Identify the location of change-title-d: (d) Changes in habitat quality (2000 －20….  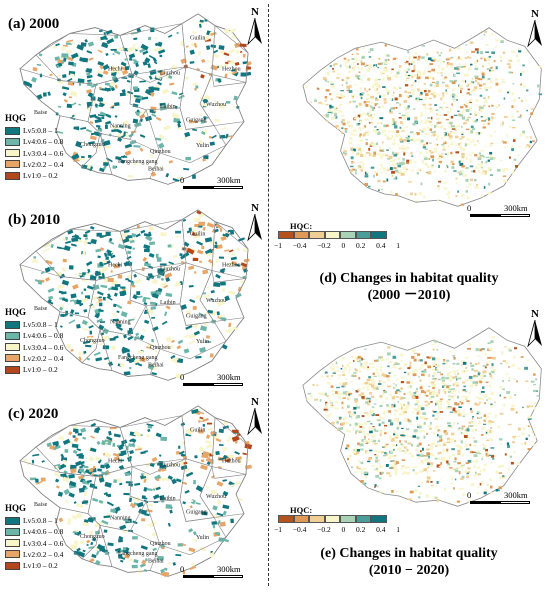
(409, 287).